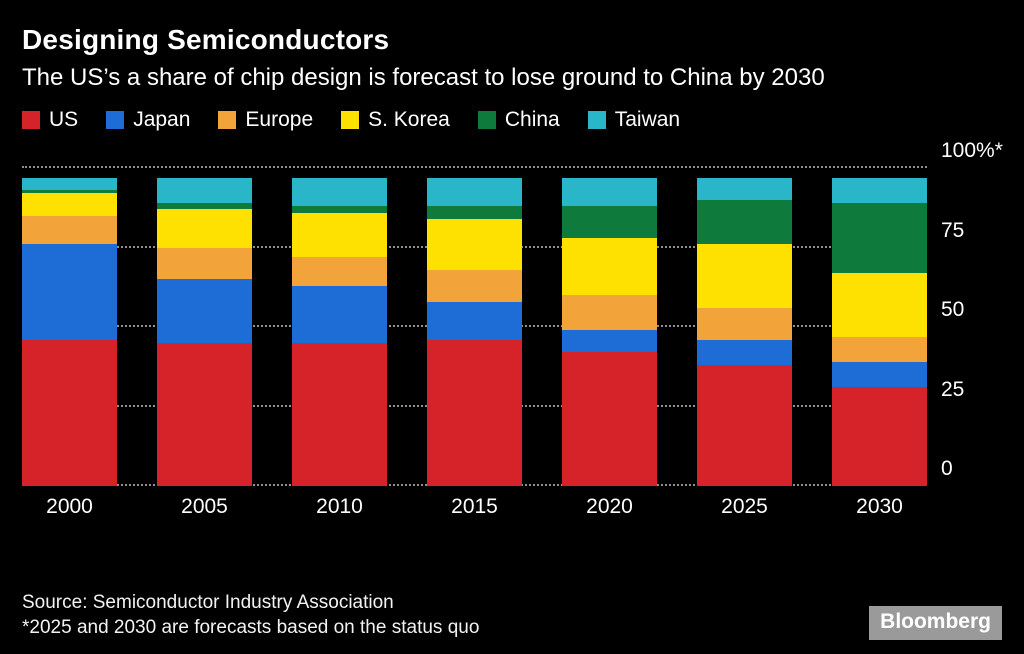 This screenshot has height=654, width=1024. What do you see at coordinates (744, 506) in the screenshot?
I see `x-tick-label-2025: 2025` at bounding box center [744, 506].